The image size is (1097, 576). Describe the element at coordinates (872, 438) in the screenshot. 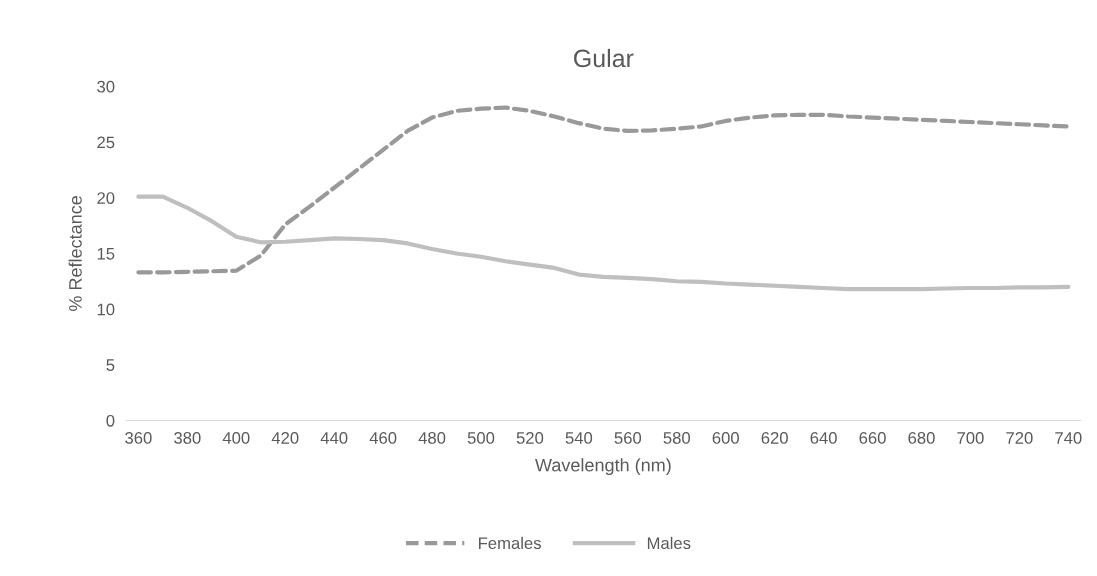

I see `x-tick-label: 660` at that location.